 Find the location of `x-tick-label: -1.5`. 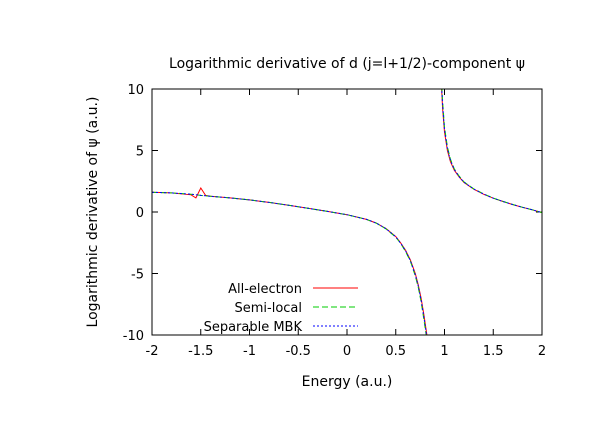

x-tick-label: -1.5 is located at coordinates (200, 351).